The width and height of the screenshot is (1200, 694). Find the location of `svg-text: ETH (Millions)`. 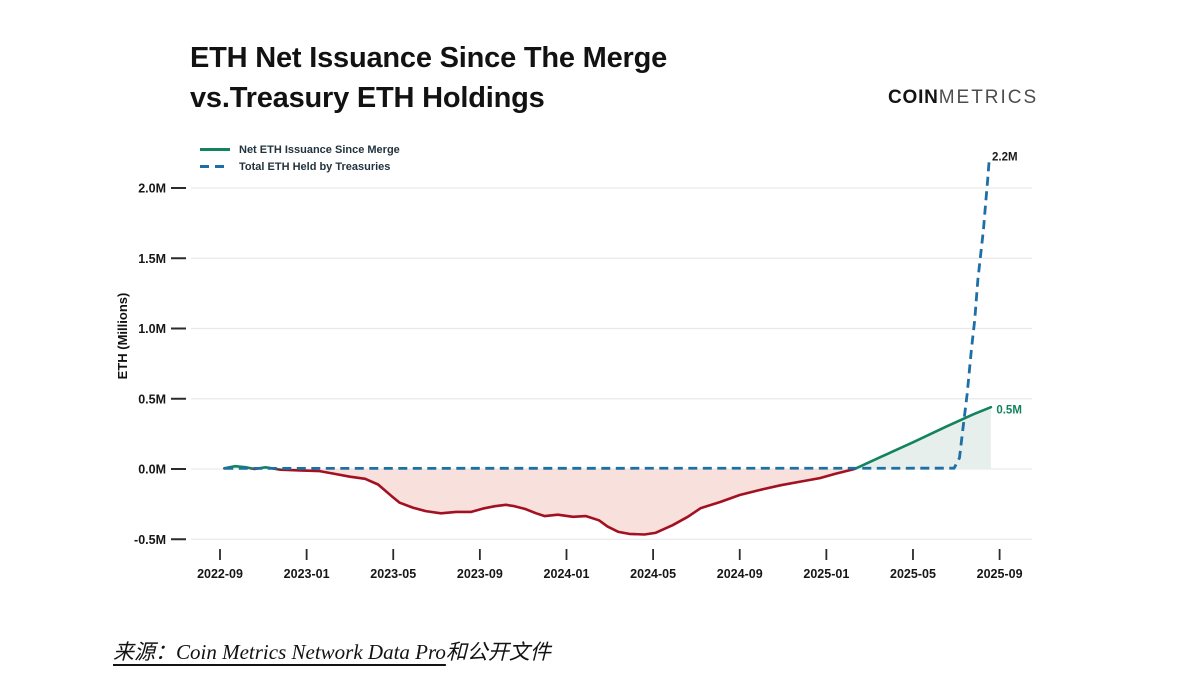

svg-text: ETH (Millions) is located at coordinates (122, 336).